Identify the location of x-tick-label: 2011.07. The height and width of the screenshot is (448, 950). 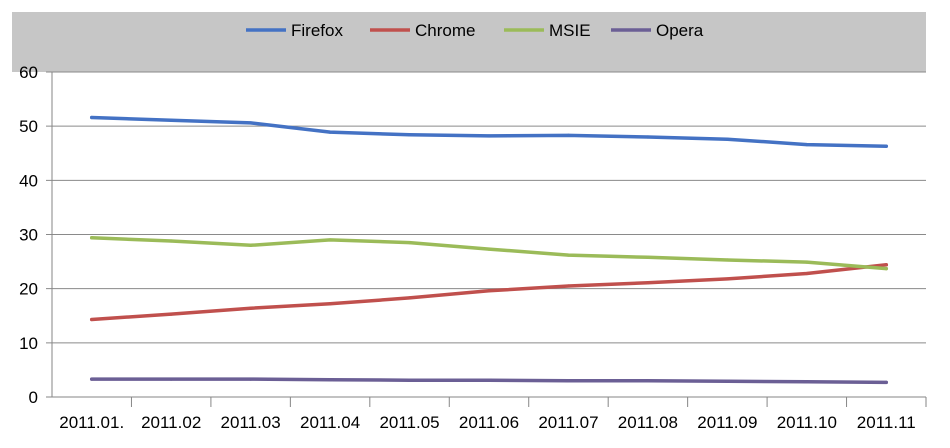
(568, 422).